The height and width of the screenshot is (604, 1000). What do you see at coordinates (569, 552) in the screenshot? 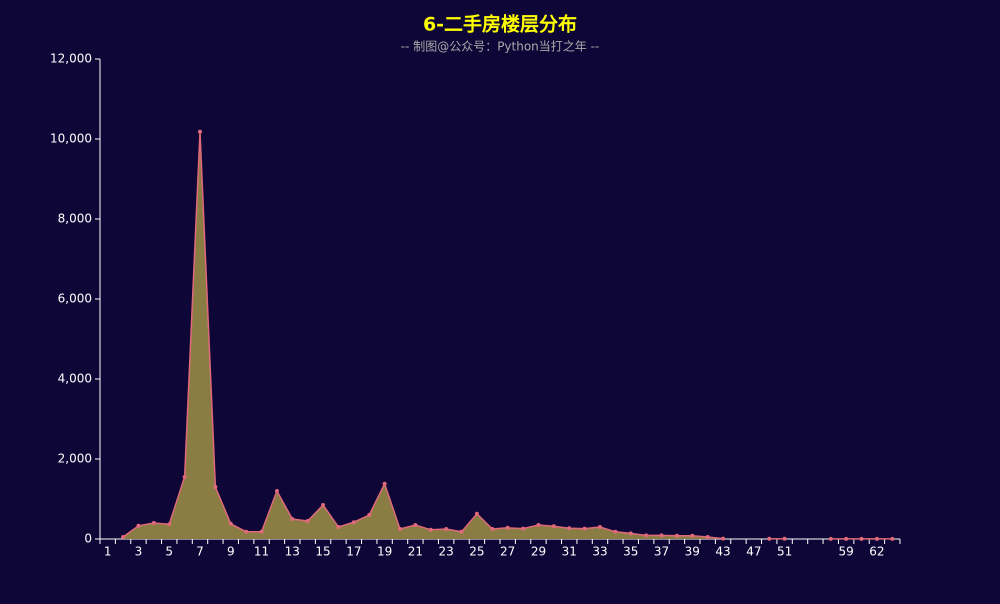
I see `x-tick-label: 31` at bounding box center [569, 552].